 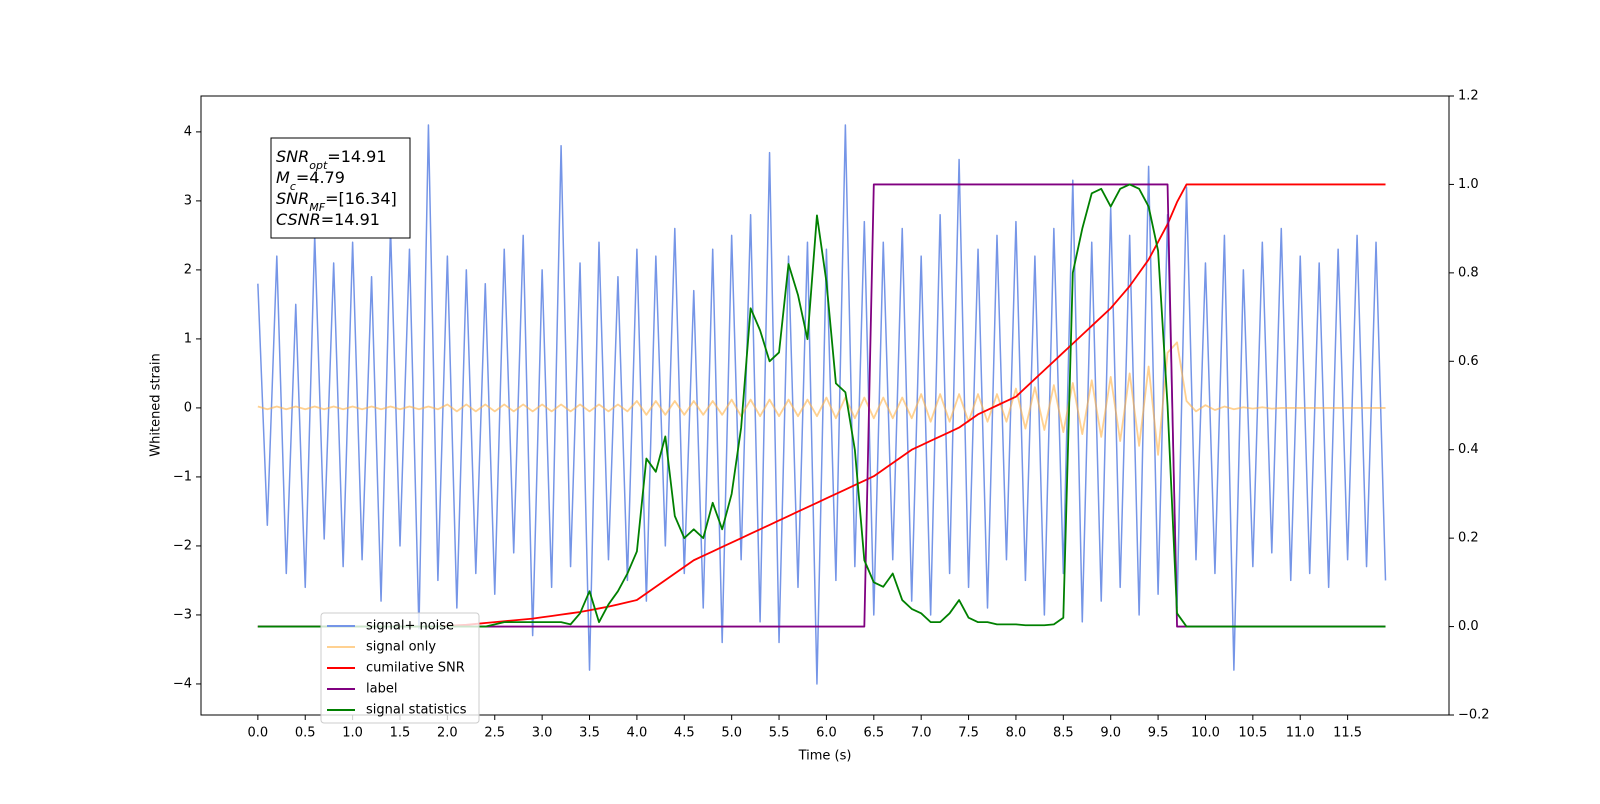 I want to click on x-tick-label: 11.0, so click(x=1300, y=733).